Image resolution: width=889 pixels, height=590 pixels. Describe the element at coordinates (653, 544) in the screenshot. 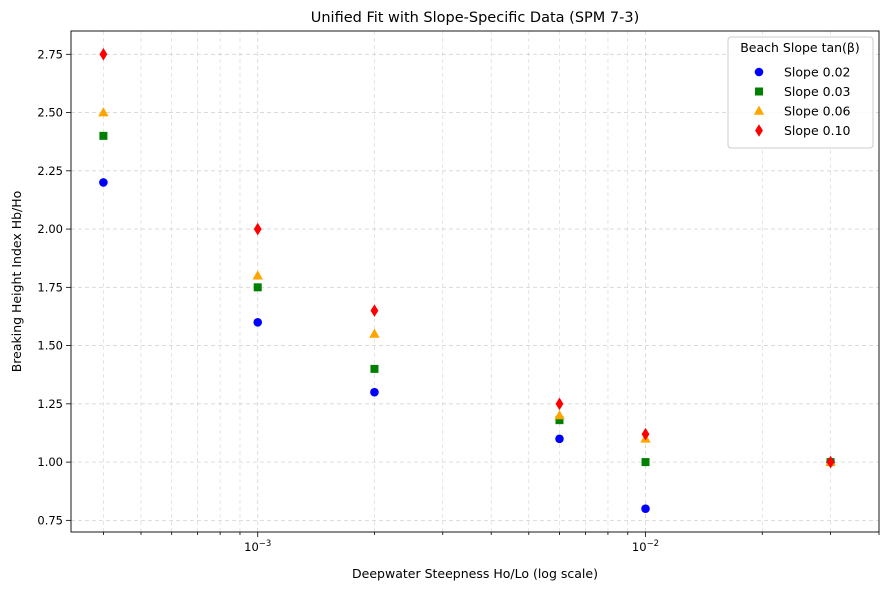

I see `x-tick-exponent: −2` at that location.